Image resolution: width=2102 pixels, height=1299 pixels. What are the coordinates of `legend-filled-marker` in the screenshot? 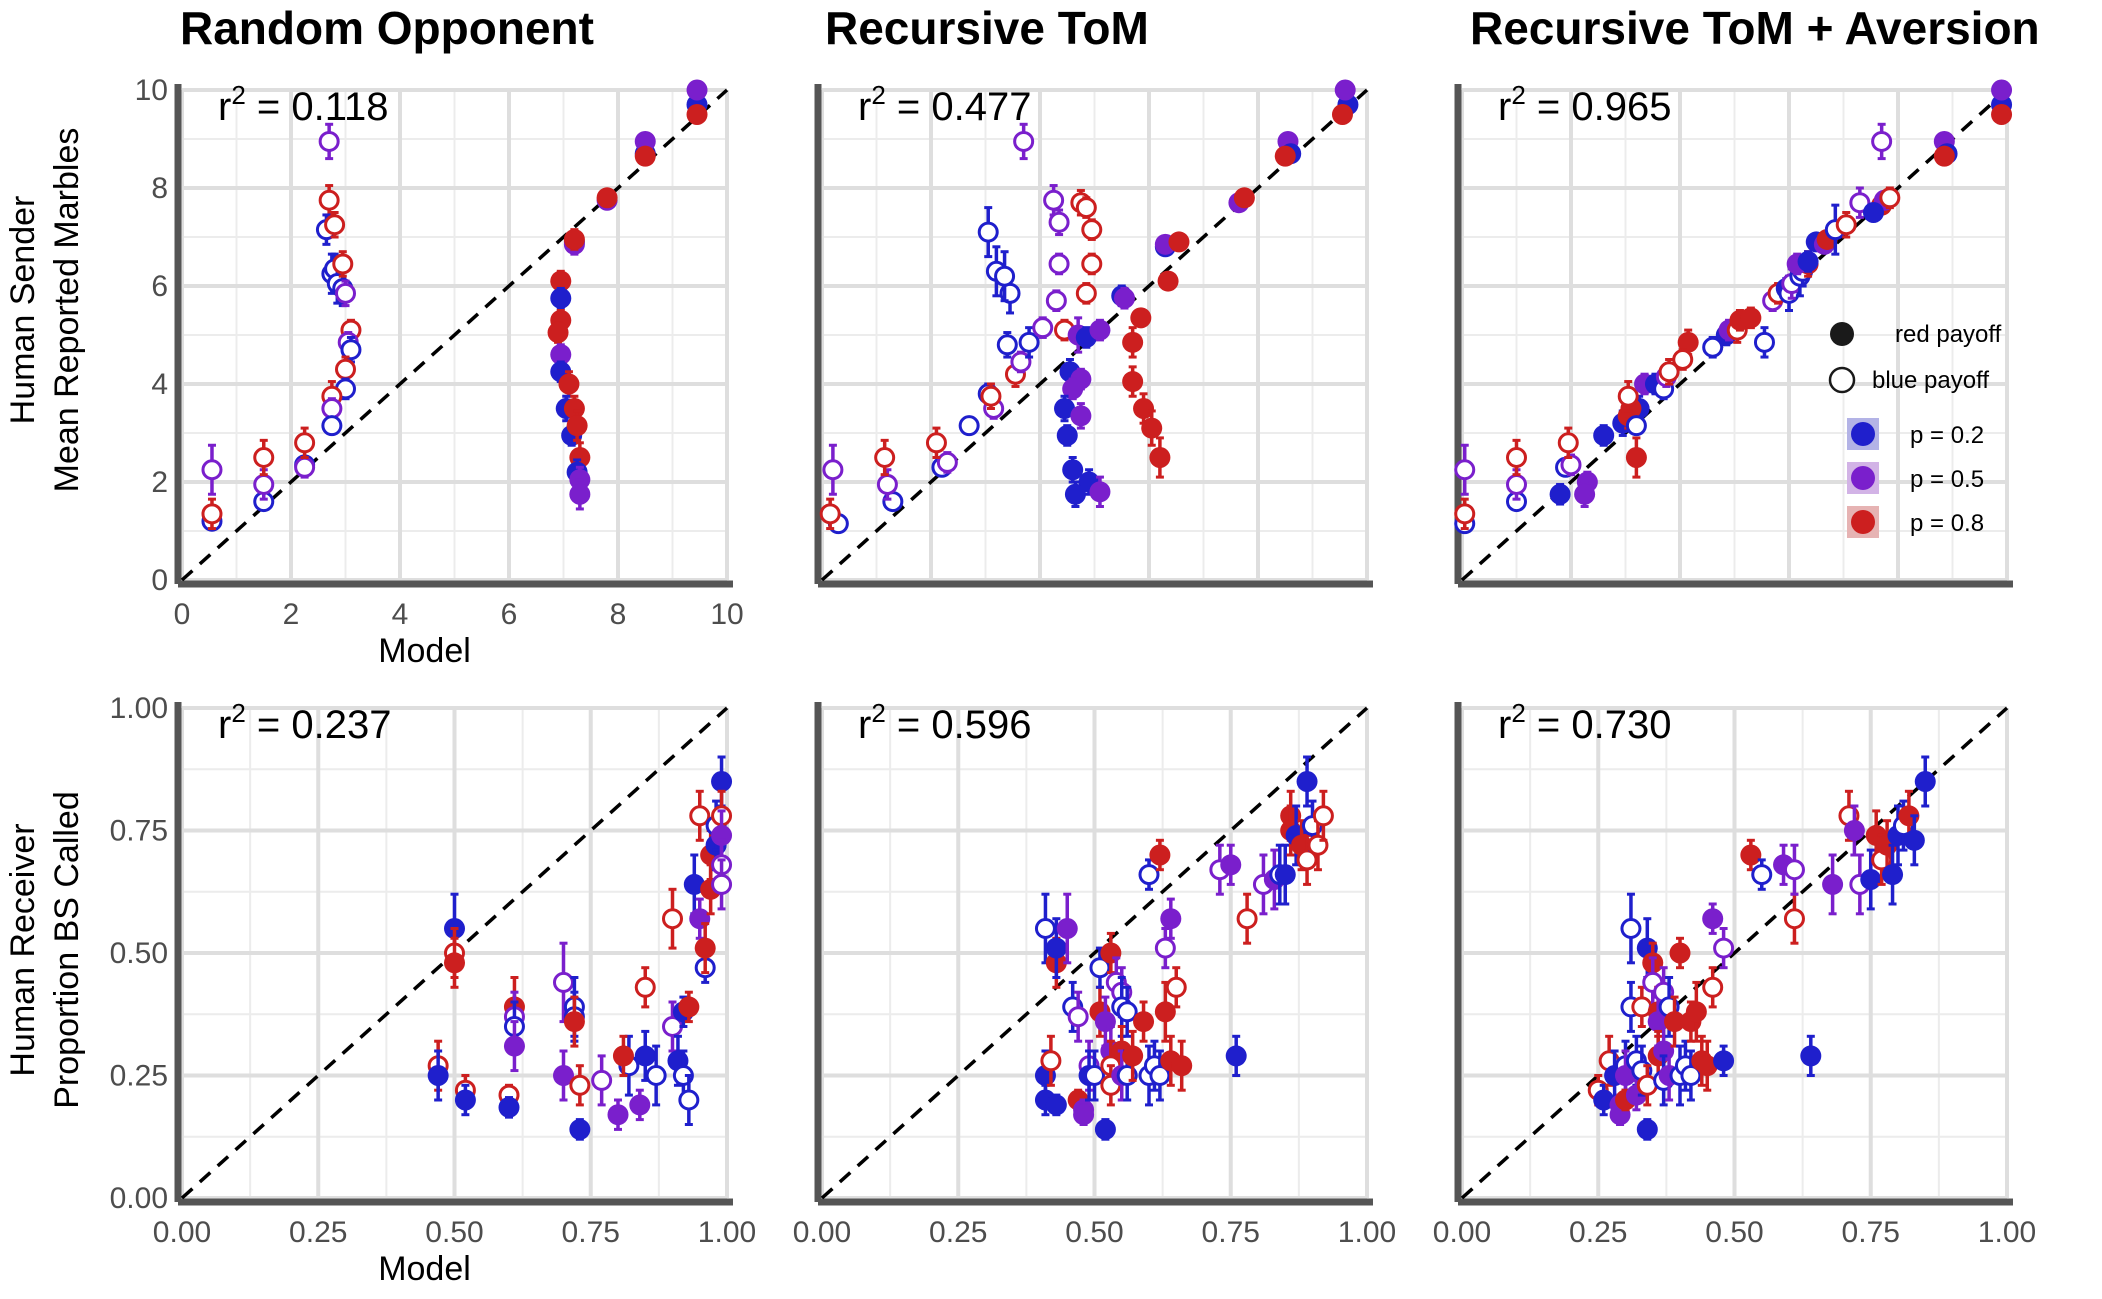 It's located at (1842, 334).